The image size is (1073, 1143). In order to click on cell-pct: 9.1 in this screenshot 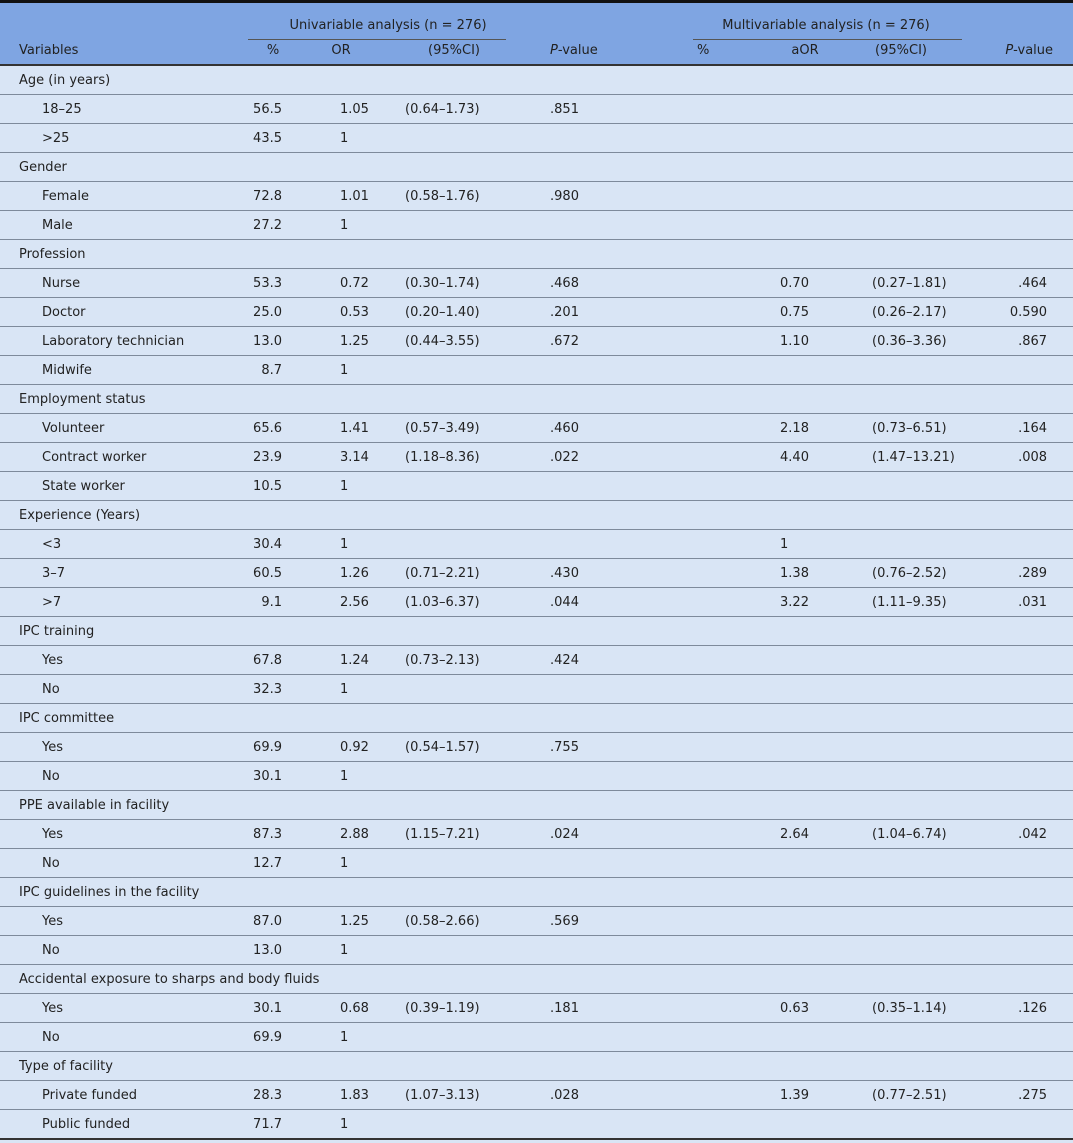, I will do `click(280, 602)`.